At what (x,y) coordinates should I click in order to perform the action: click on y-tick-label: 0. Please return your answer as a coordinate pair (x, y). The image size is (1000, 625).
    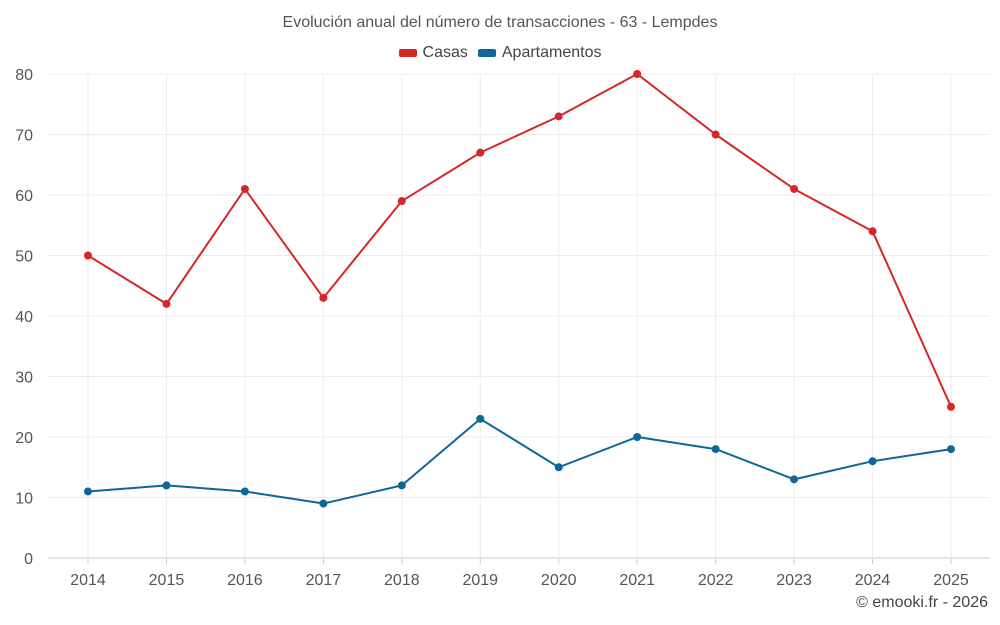
    Looking at the image, I should click on (28, 559).